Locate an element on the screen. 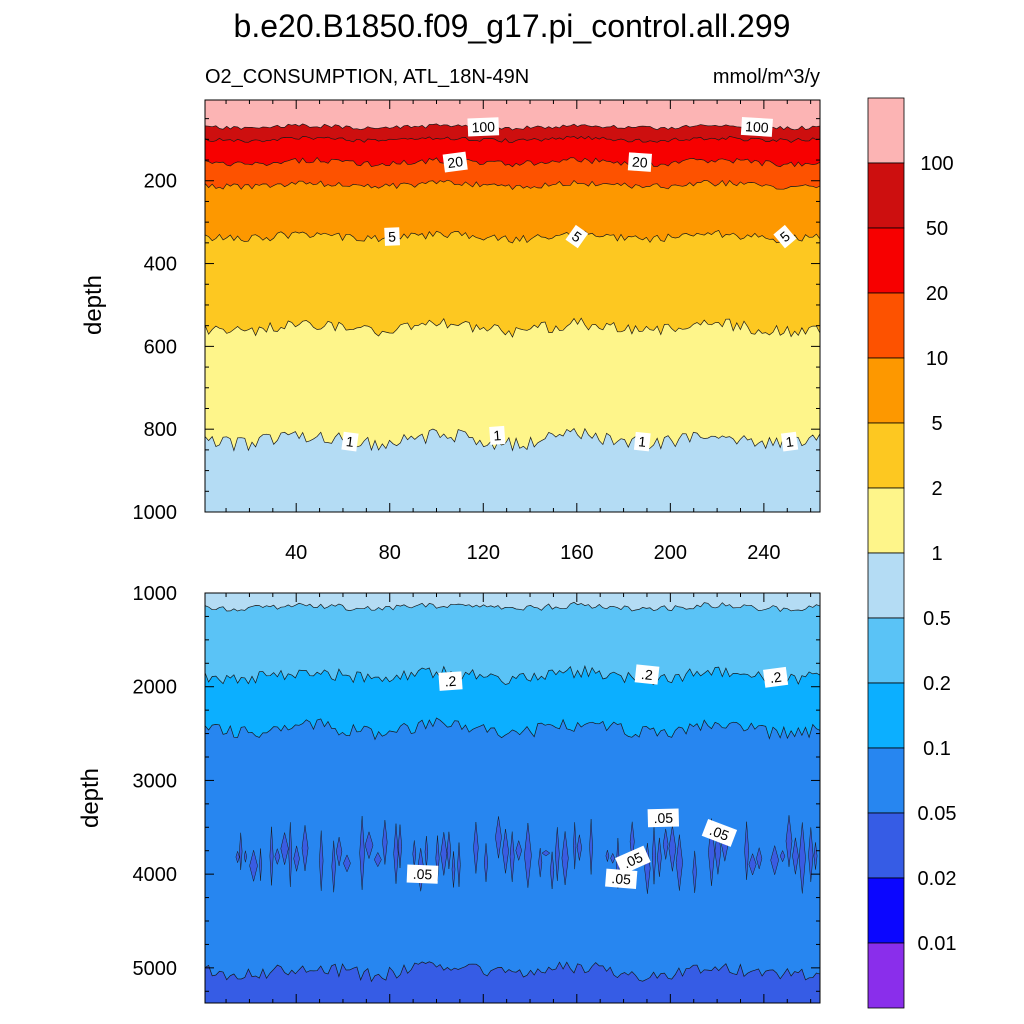 Image resolution: width=1024 pixels, height=1024 pixels. x-tick-label: 80 is located at coordinates (390, 553).